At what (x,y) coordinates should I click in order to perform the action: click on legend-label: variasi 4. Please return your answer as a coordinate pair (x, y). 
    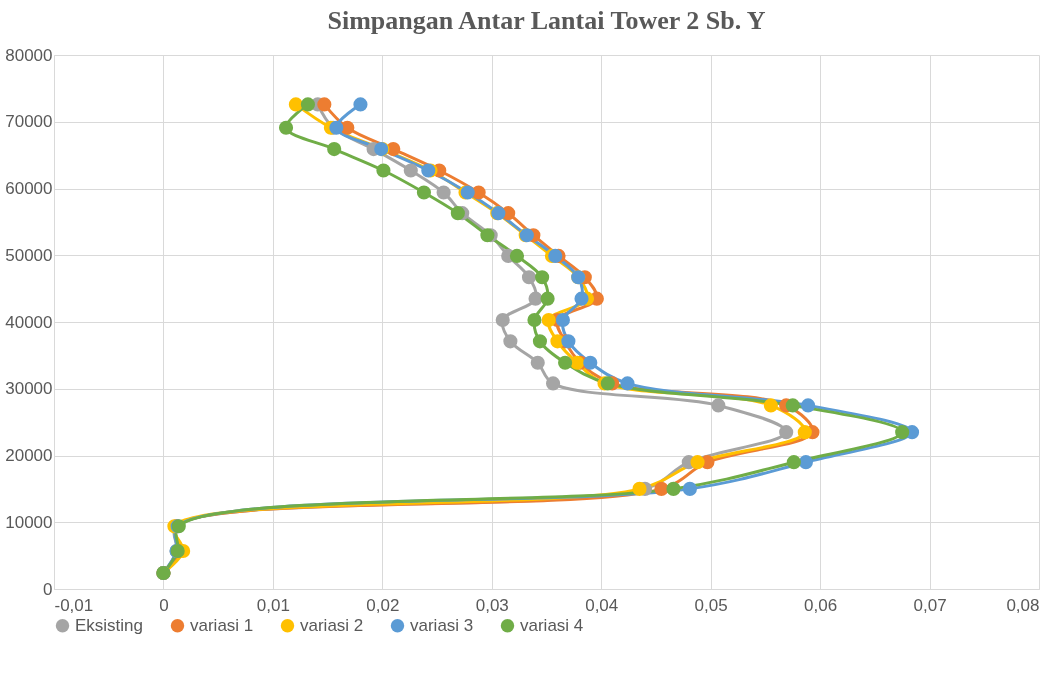
    Looking at the image, I should click on (552, 625).